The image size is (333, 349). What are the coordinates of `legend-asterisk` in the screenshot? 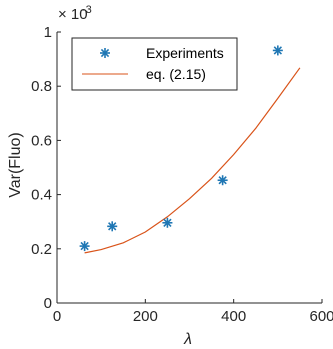 It's located at (105, 53).